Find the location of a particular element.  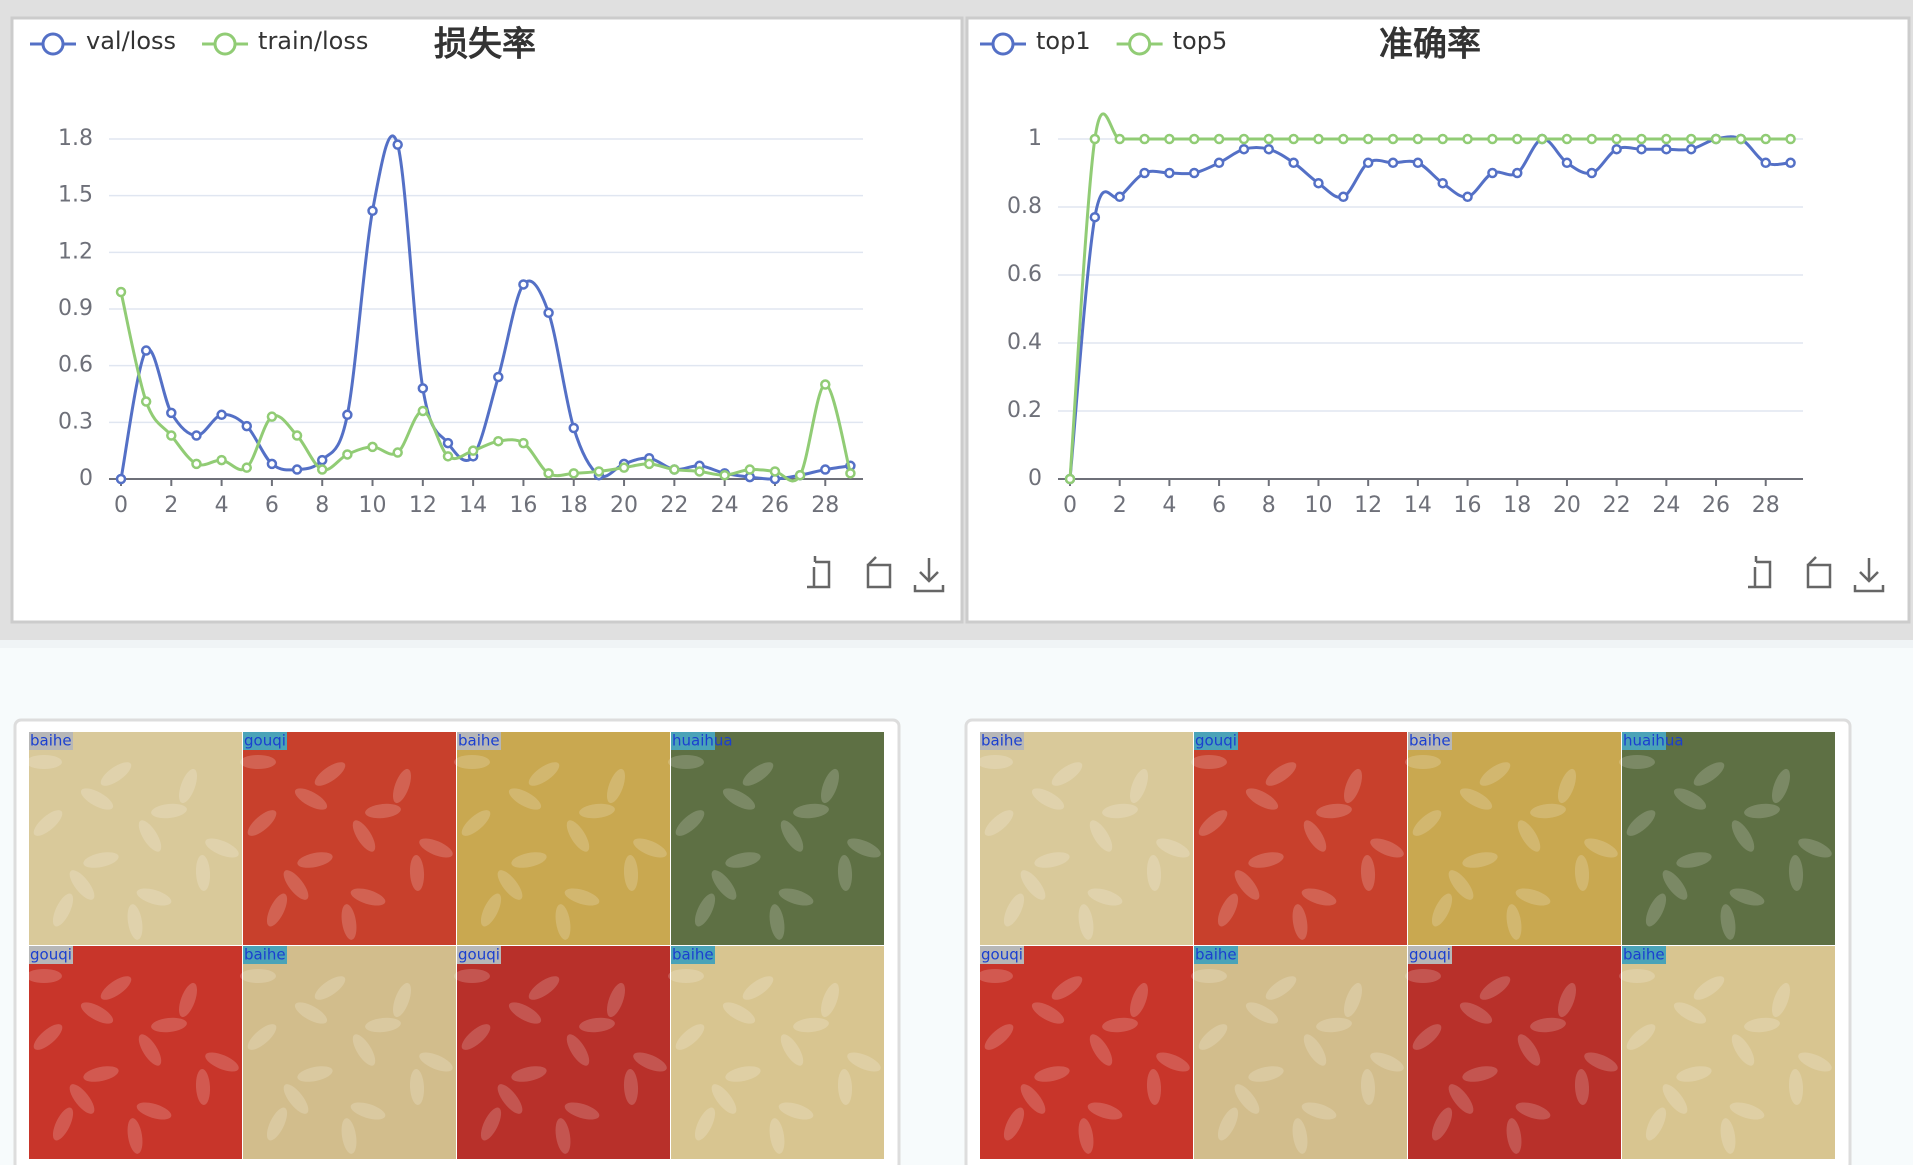

chart-title: 损失率 is located at coordinates (485, 45).